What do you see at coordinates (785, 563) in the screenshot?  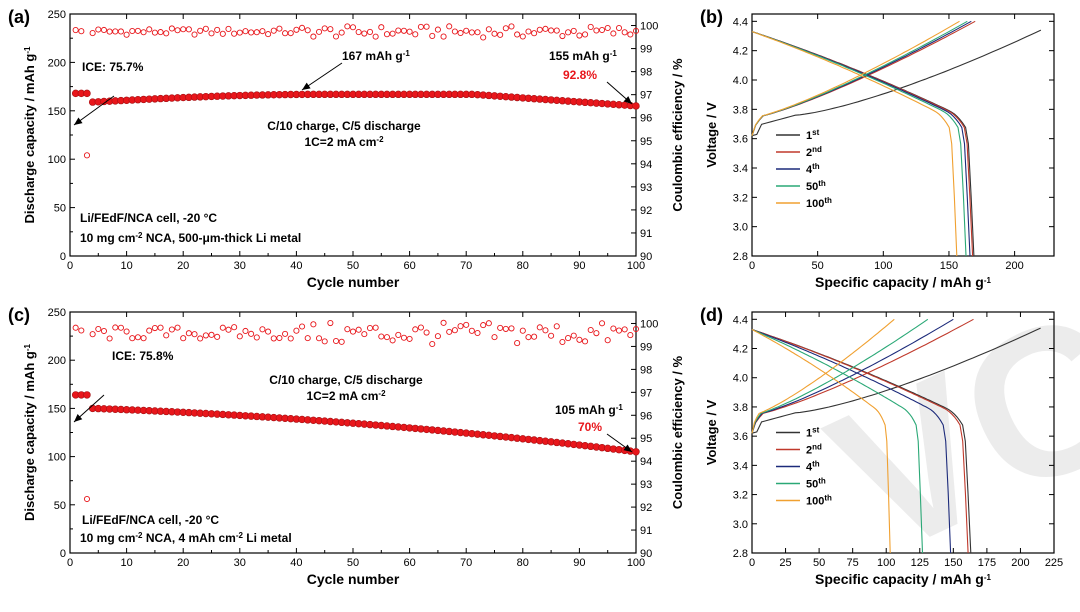 I see `x-tick-label: 25` at bounding box center [785, 563].